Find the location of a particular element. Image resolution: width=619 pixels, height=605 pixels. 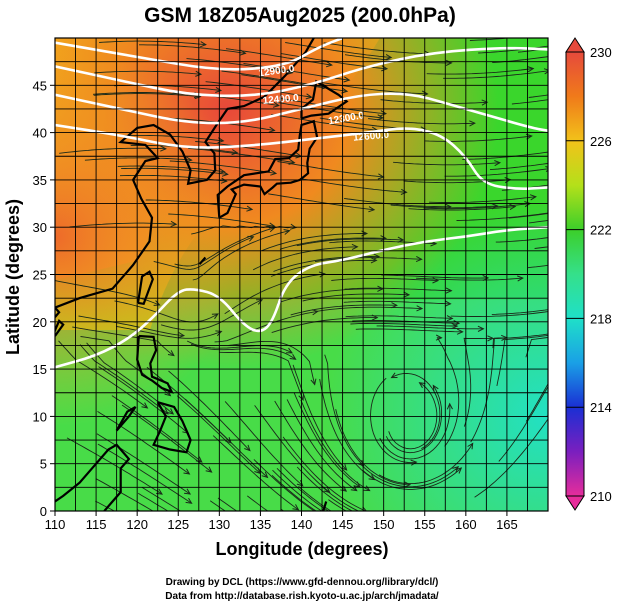

x-tick-label: 155 is located at coordinates (425, 524).